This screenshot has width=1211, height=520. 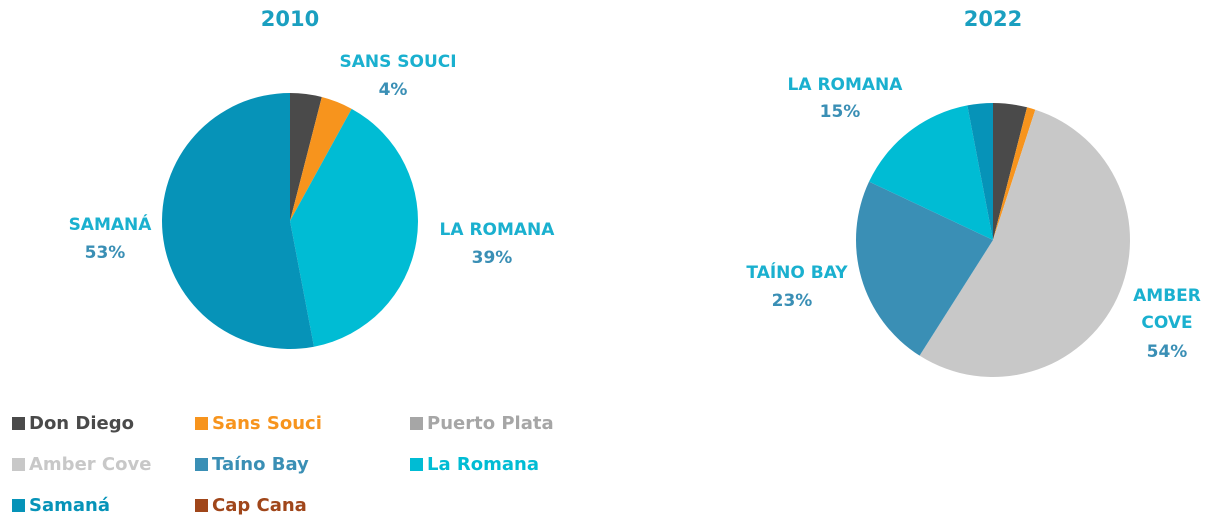 I want to click on legend-label: Taíno Bay, so click(x=260, y=464).